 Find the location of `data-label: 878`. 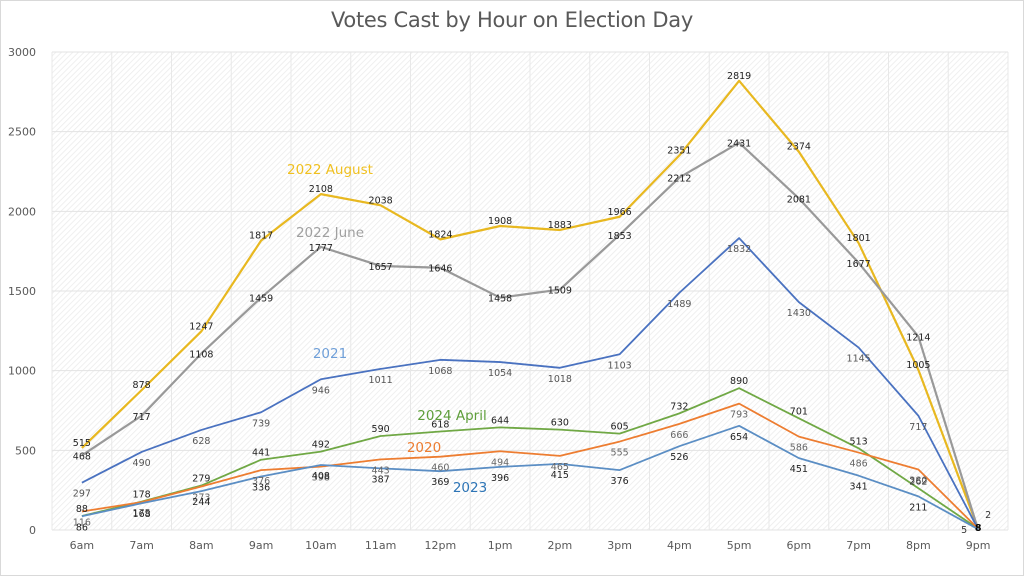

data-label: 878 is located at coordinates (142, 385).